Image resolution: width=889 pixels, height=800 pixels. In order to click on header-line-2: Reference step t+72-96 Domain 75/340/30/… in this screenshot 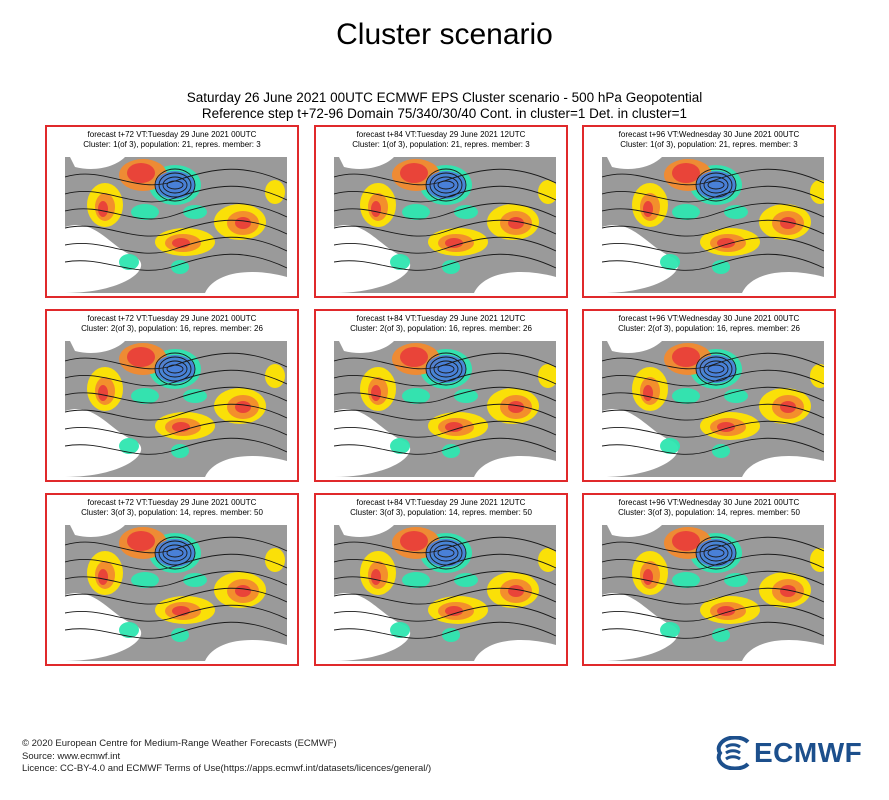, I will do `click(444, 113)`.